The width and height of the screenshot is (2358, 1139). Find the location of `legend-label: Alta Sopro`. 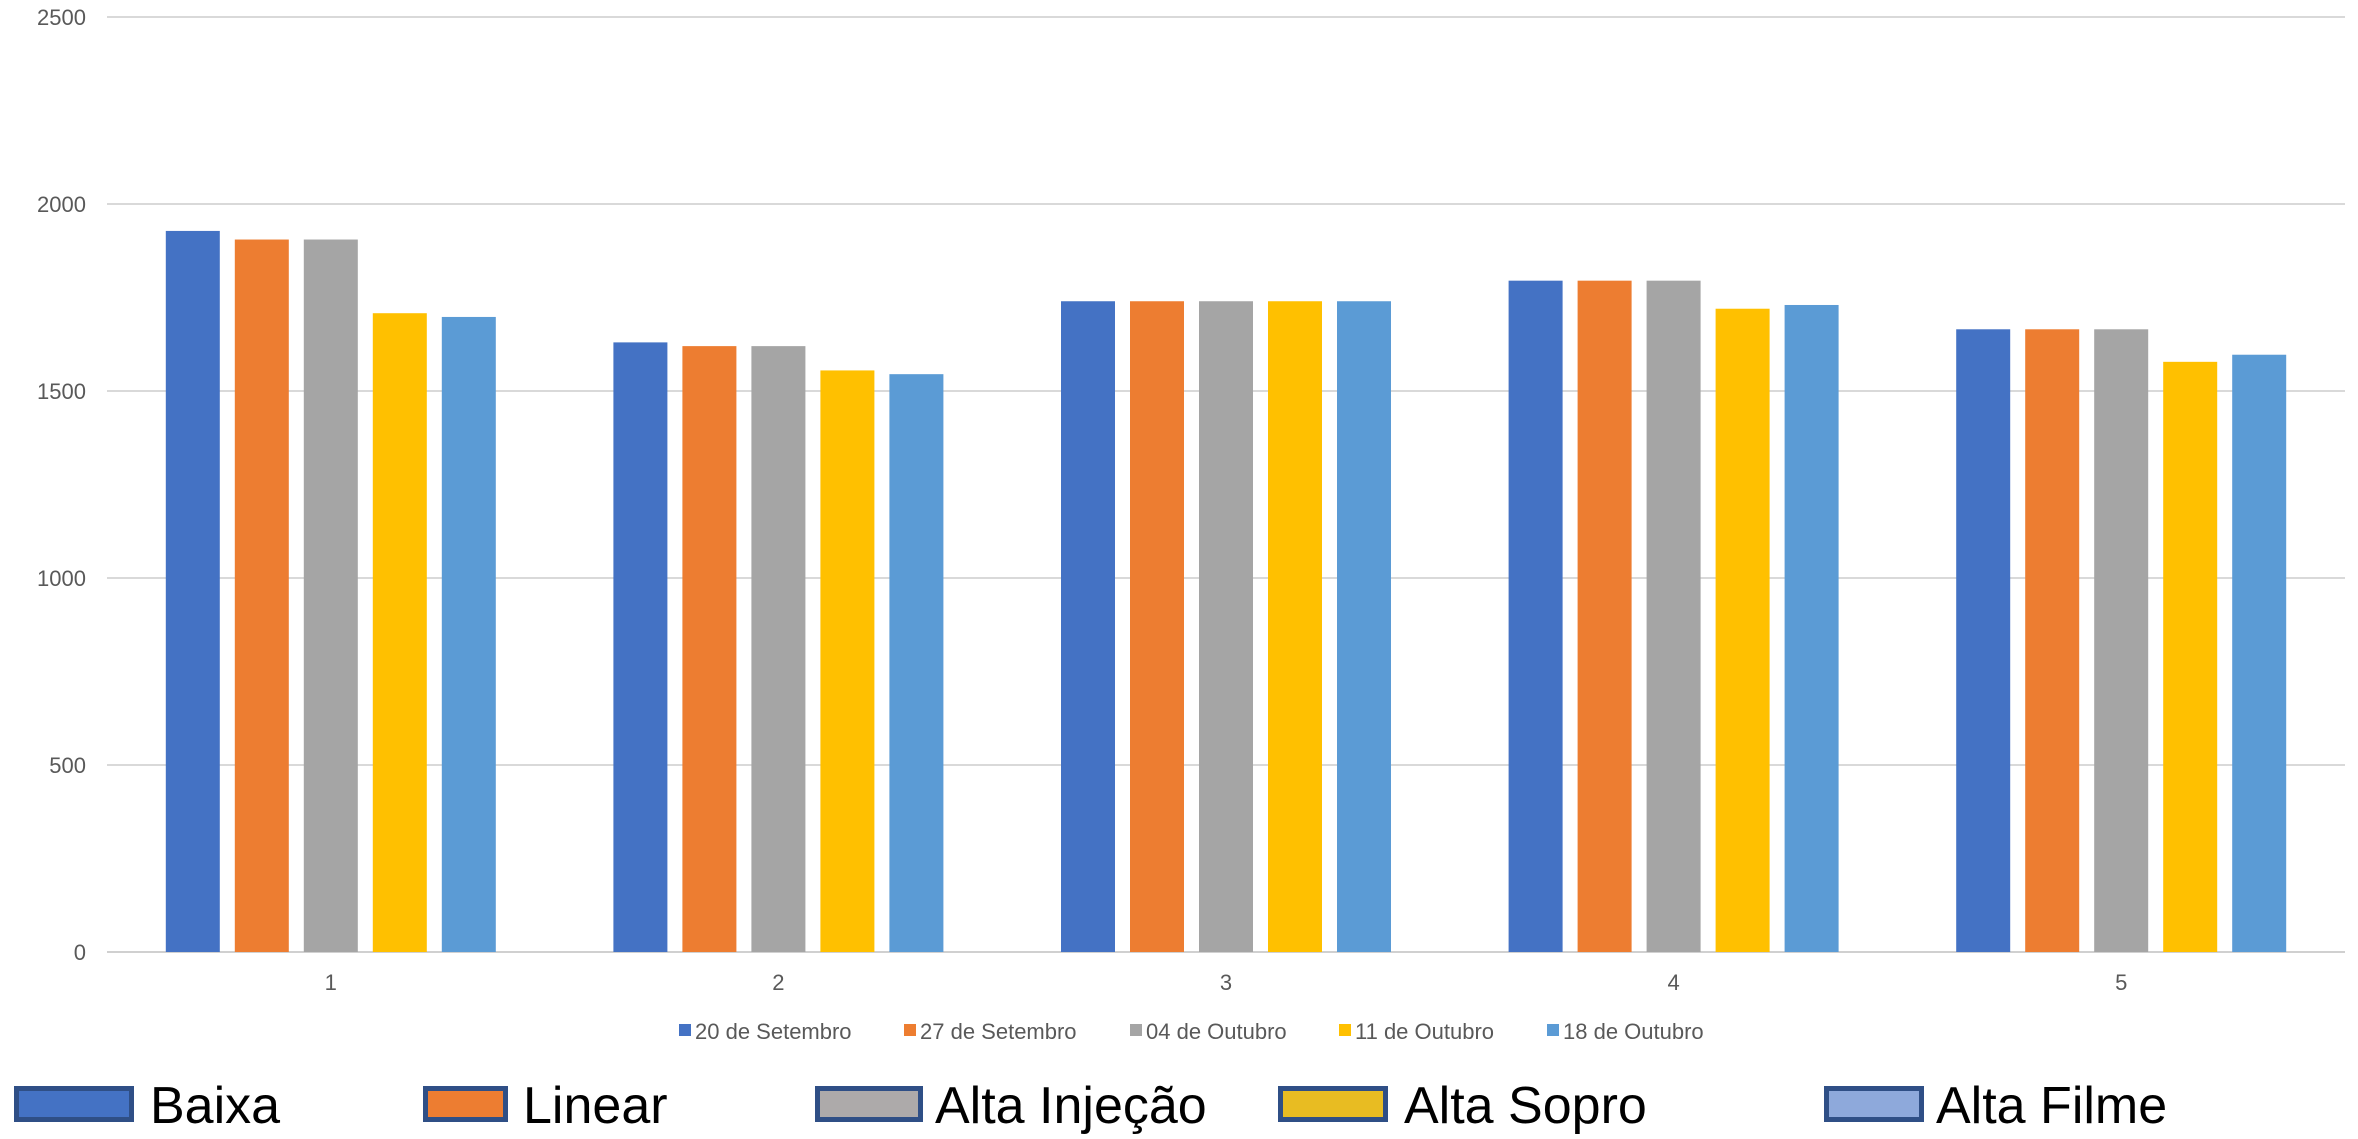

legend-label: Alta Sopro is located at coordinates (1525, 1106).